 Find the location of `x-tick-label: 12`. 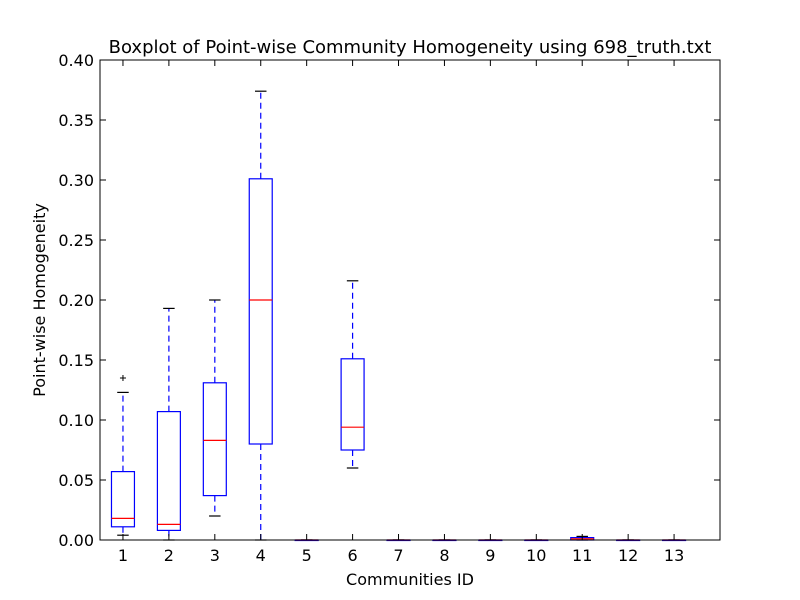

x-tick-label: 12 is located at coordinates (628, 555).